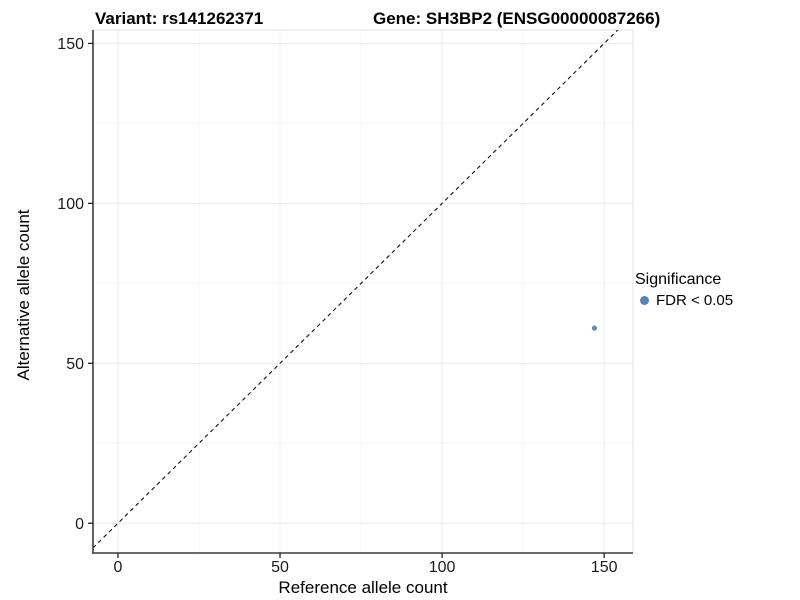 This screenshot has width=800, height=600. I want to click on x-axis-title: Reference allele count, so click(363, 587).